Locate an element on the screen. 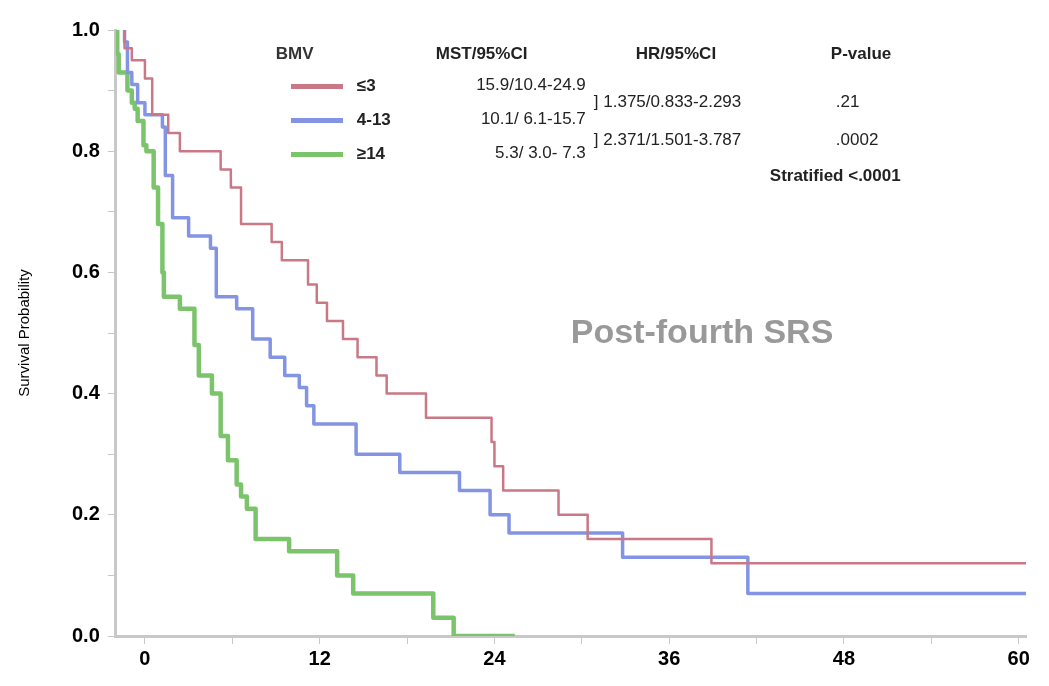  y-tick-label: 0.6 is located at coordinates (85, 270).